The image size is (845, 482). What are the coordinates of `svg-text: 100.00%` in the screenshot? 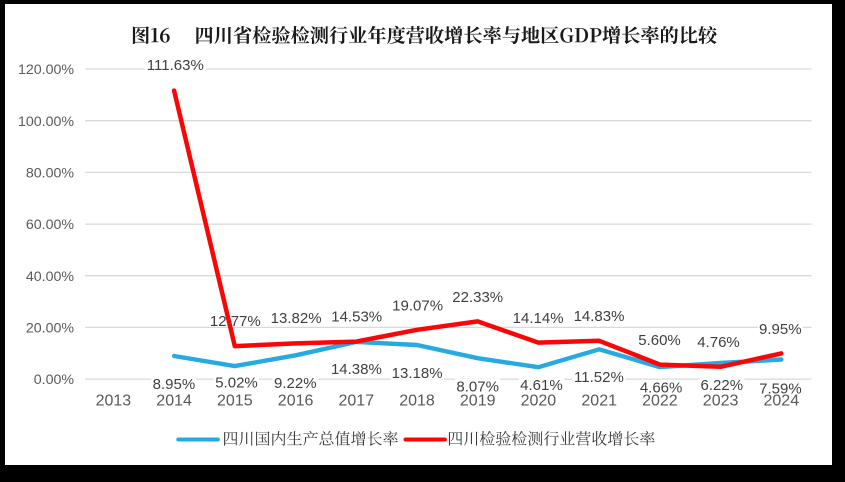 It's located at (46, 122).